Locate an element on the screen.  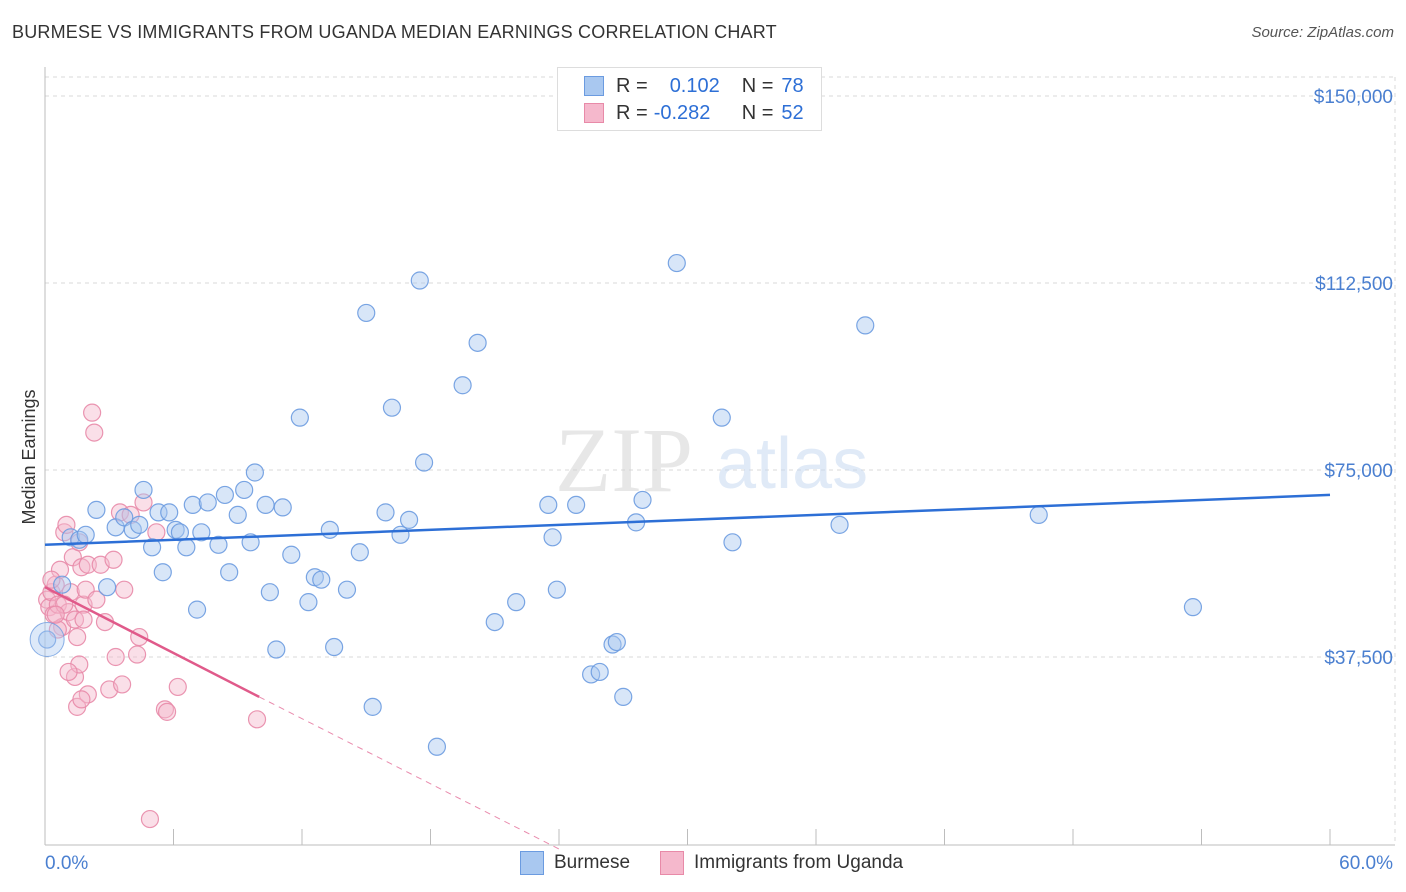
y-axis-label: Median Earnings is located at coordinates (29, 456).